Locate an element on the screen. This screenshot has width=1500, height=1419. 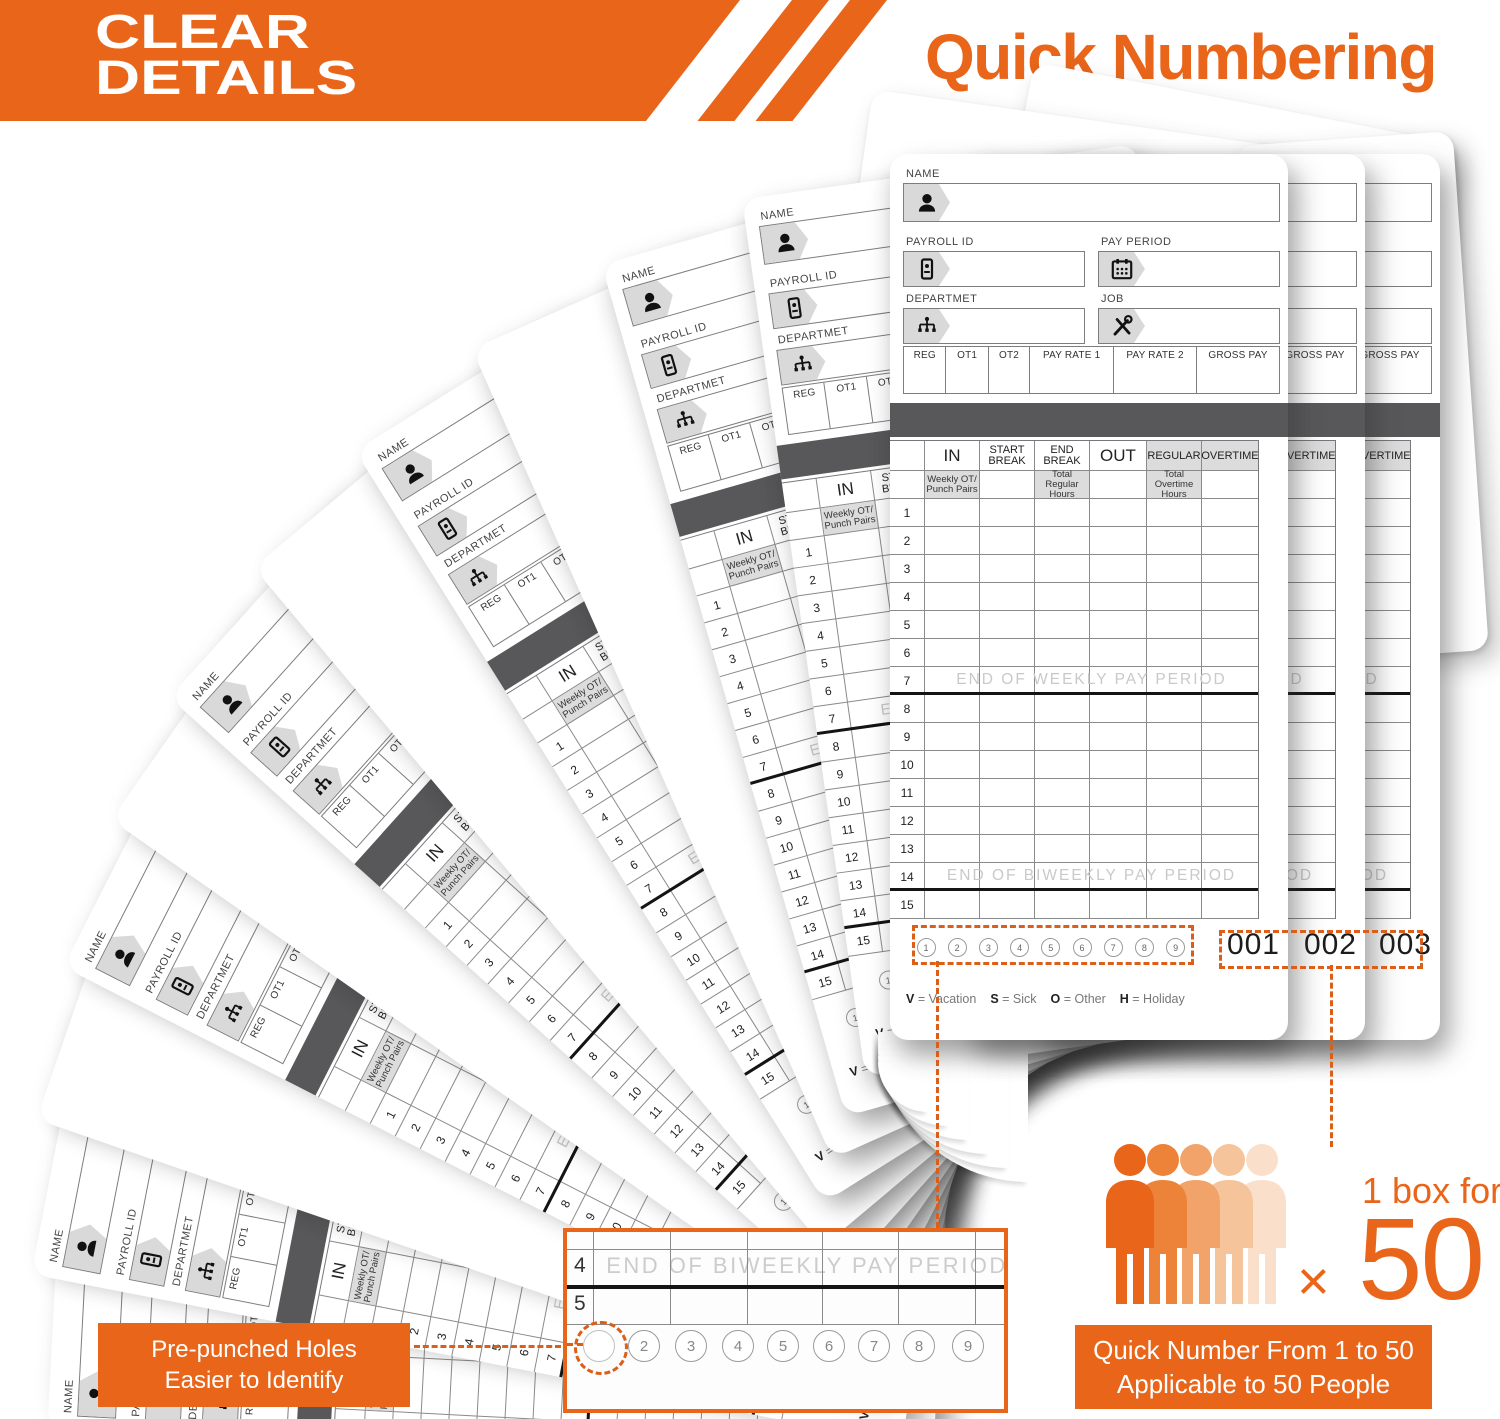
pay-column-1: REG is located at coordinates (250, 1281).